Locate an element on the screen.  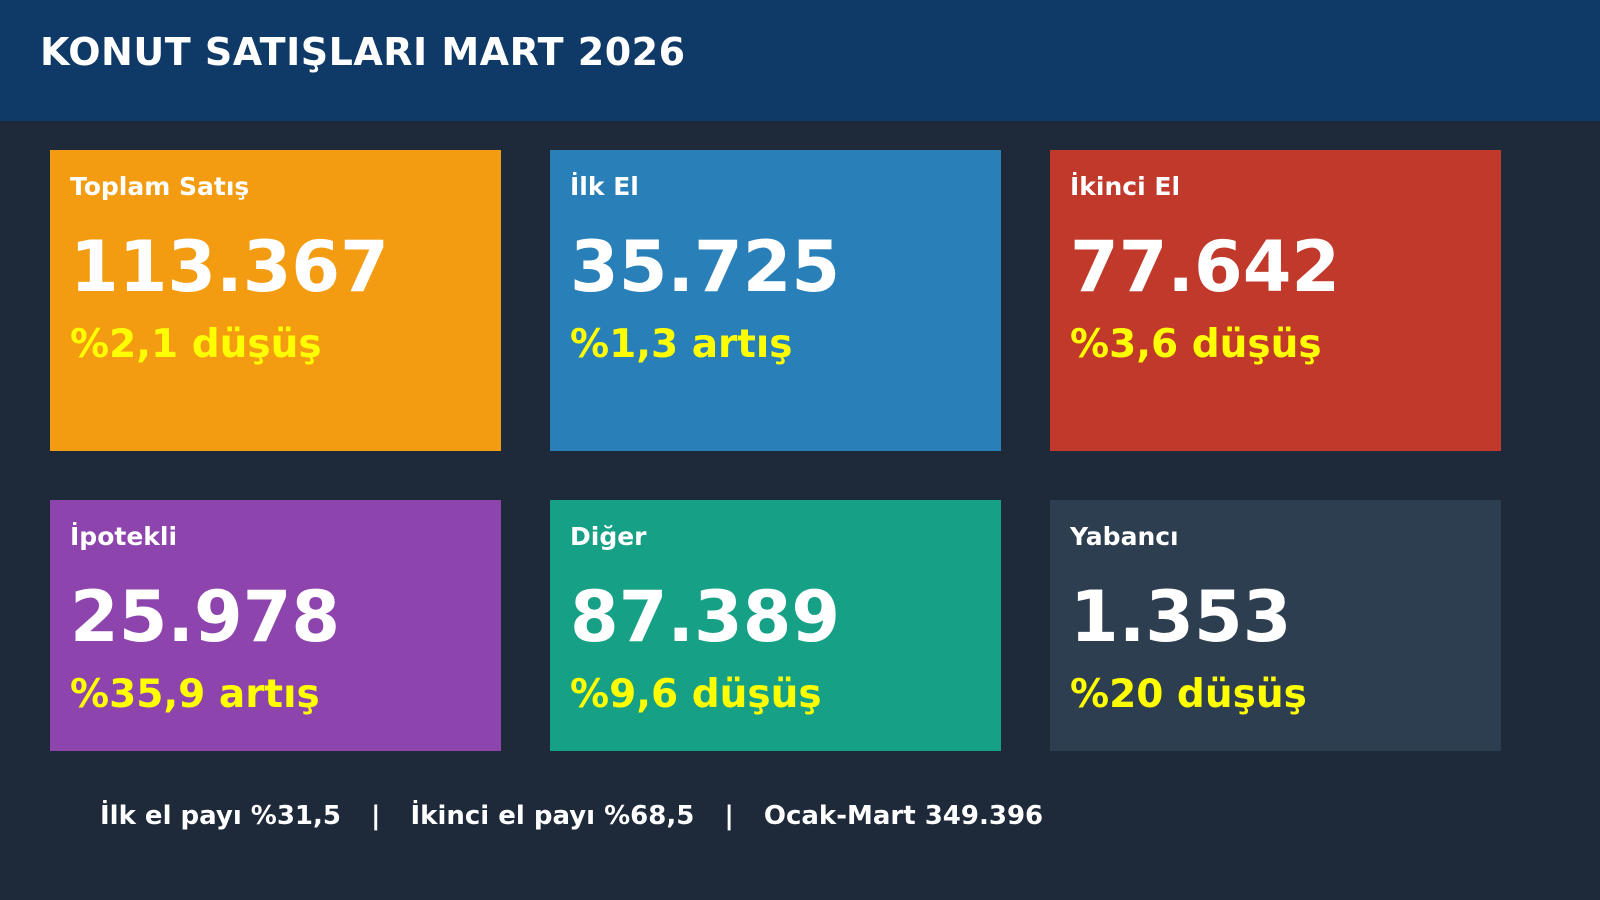
card-change: %1,3 artış is located at coordinates (681, 344).